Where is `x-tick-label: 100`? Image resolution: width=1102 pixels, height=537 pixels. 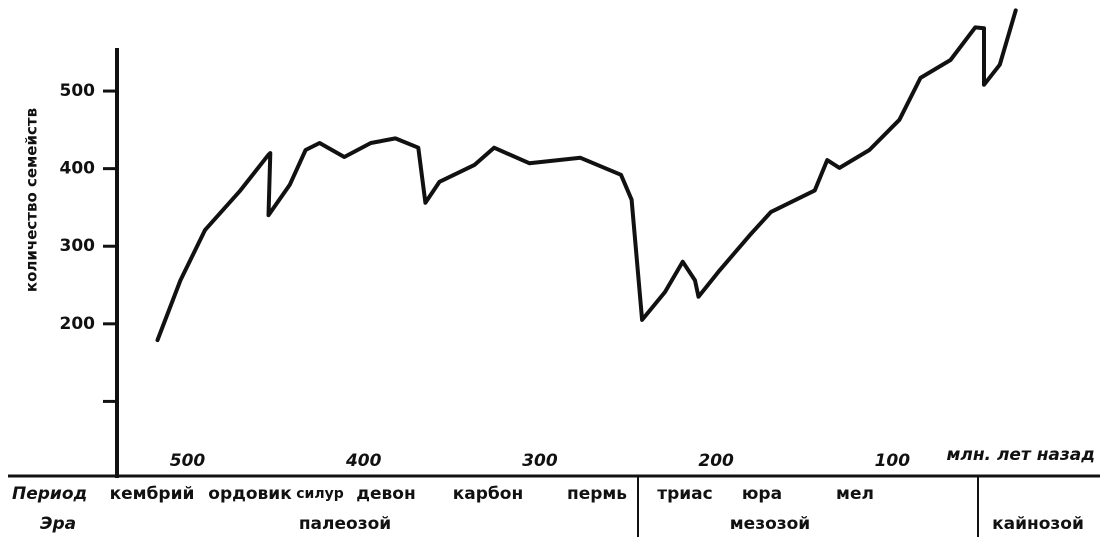 x-tick-label: 100 is located at coordinates (893, 461).